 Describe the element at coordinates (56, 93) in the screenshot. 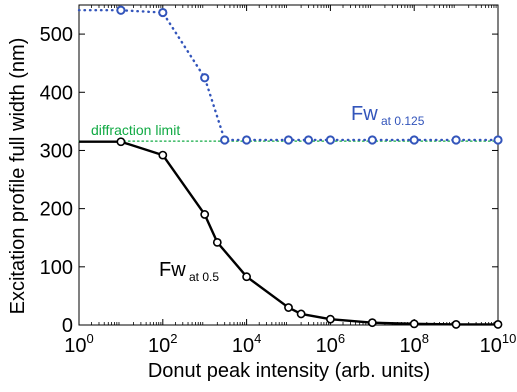

I see `y-tick-label: 400` at that location.